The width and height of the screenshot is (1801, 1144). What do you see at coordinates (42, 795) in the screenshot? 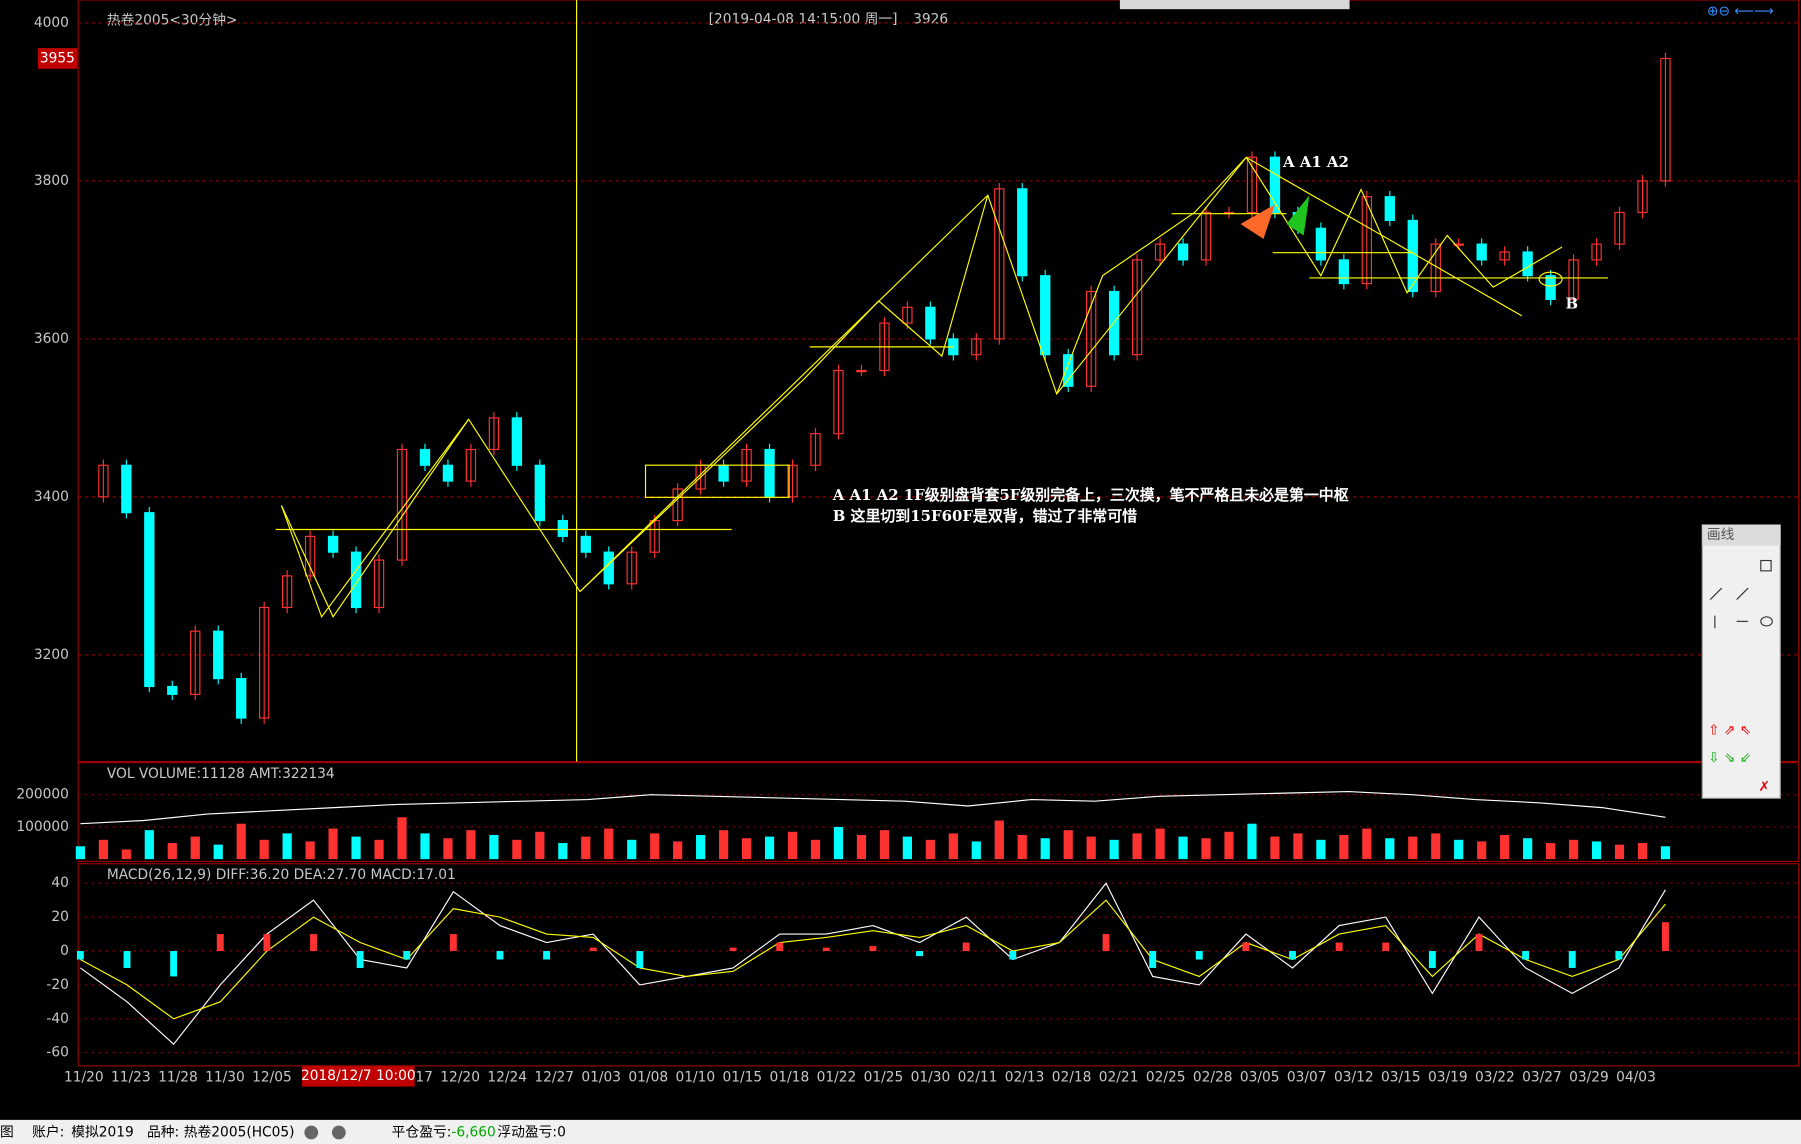
I see `y-tick-label: 200000` at bounding box center [42, 795].